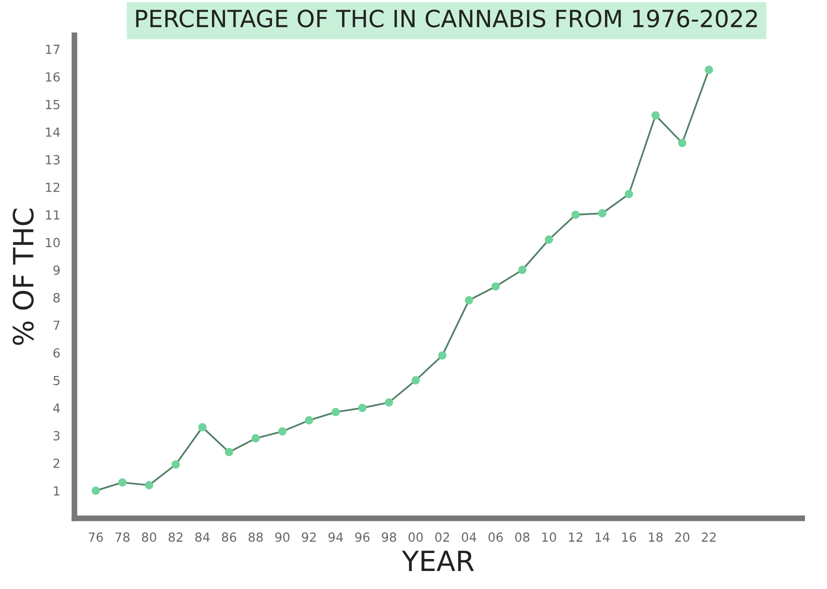 The height and width of the screenshot is (589, 827). What do you see at coordinates (709, 537) in the screenshot?
I see `x-tick-label: 22` at bounding box center [709, 537].